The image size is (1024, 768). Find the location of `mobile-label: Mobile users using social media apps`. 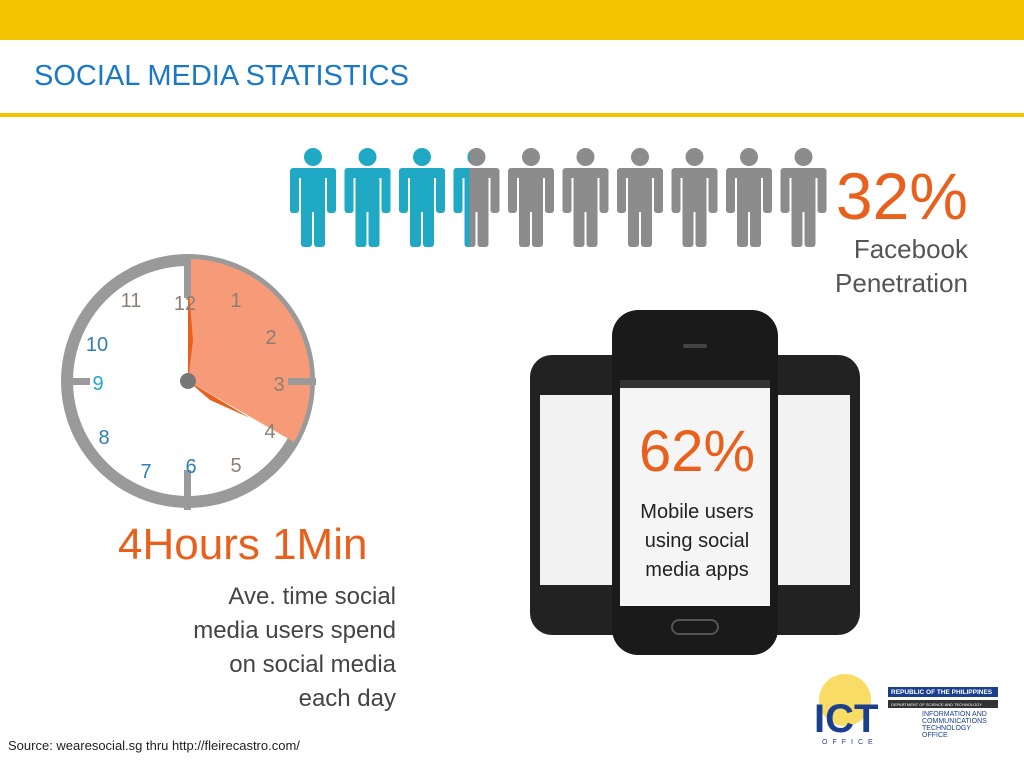

mobile-label: Mobile users using social media apps is located at coordinates (697, 541).